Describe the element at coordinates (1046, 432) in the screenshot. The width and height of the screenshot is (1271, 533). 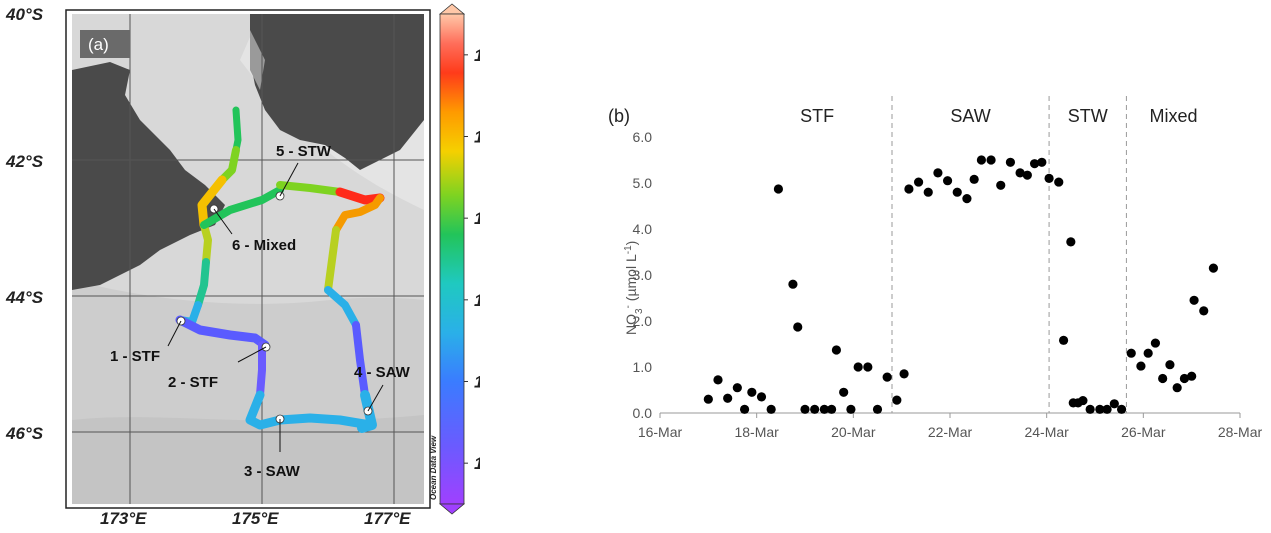
I see `x-tick-label: 24-Mar` at that location.